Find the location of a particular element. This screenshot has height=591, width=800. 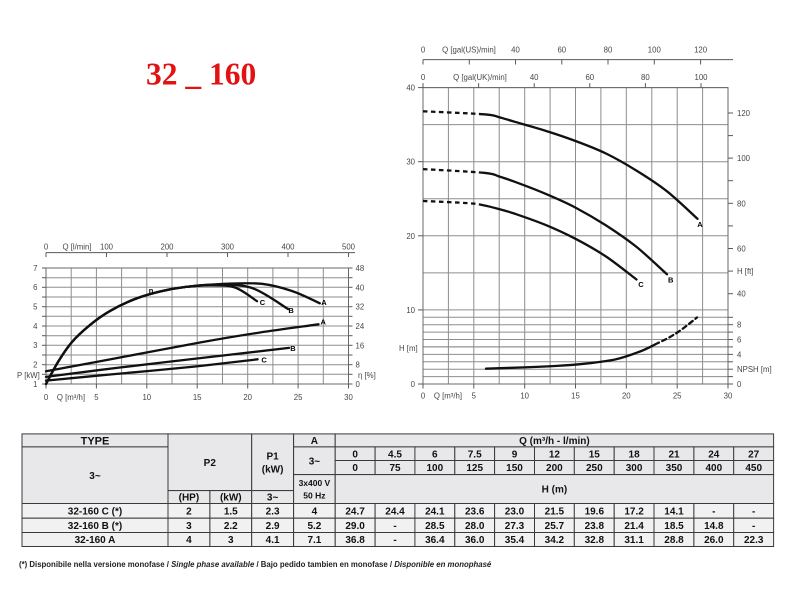

svg-text: 2.9 is located at coordinates (273, 526).